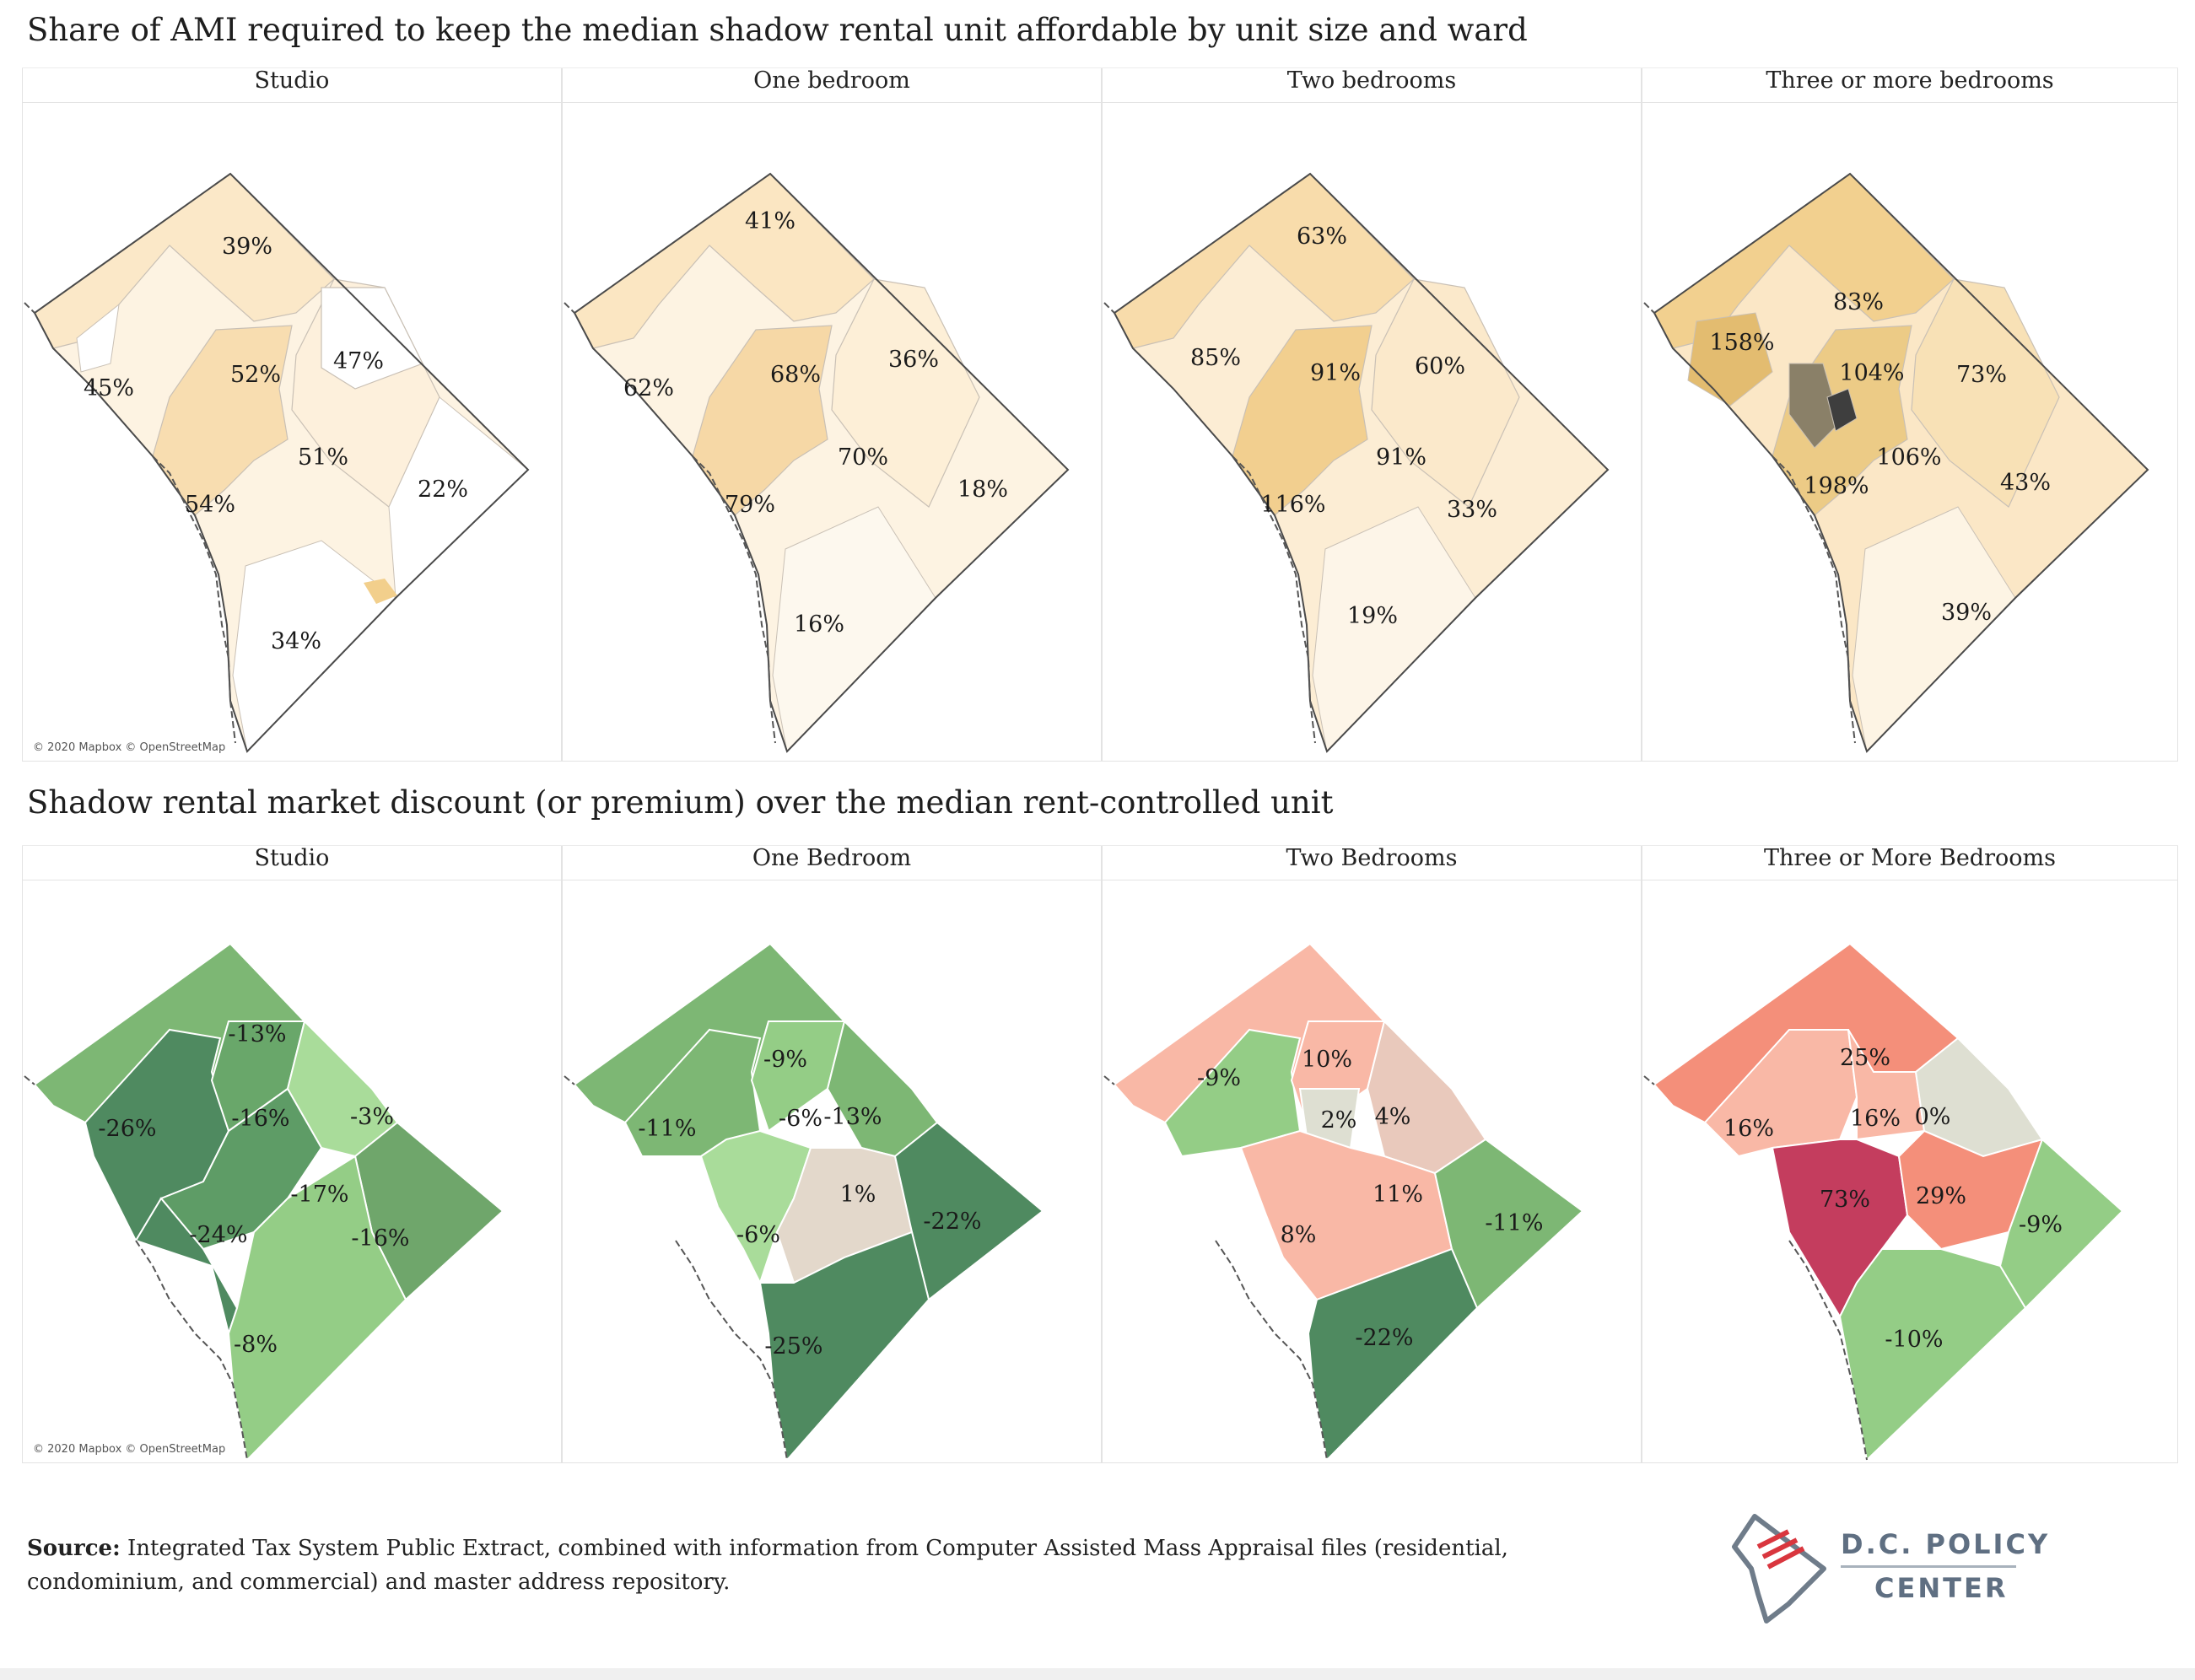  Describe the element at coordinates (1472, 510) in the screenshot. I see `ward-label: 33%` at that location.